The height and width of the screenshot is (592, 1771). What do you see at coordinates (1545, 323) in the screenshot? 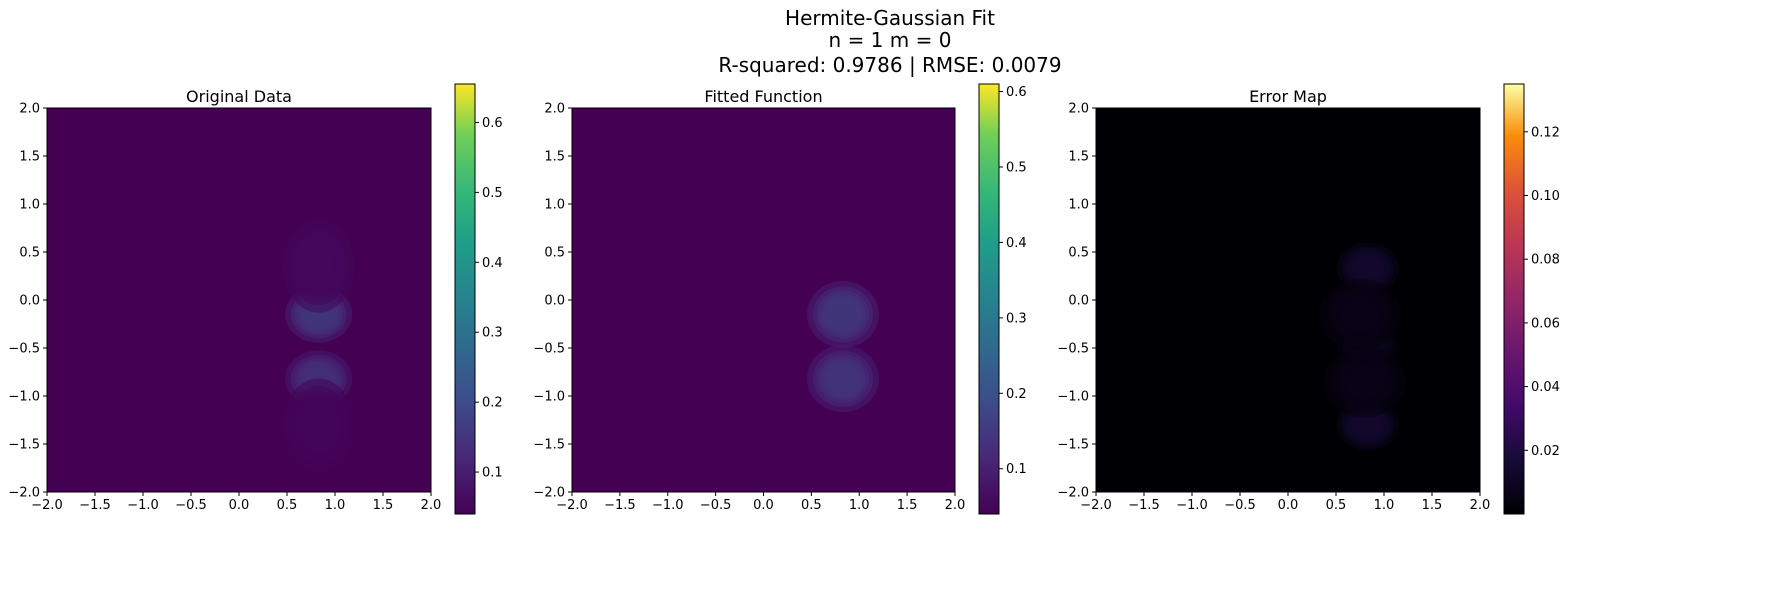
I see `colorbar-tick-label: 0.06` at bounding box center [1545, 323].